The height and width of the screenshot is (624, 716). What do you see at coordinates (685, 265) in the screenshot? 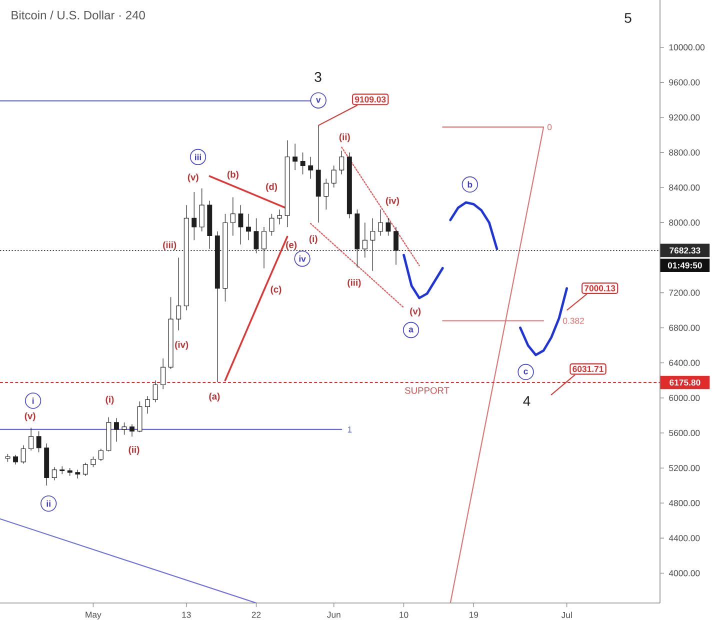
I see `text: 01:49:50` at bounding box center [685, 265].